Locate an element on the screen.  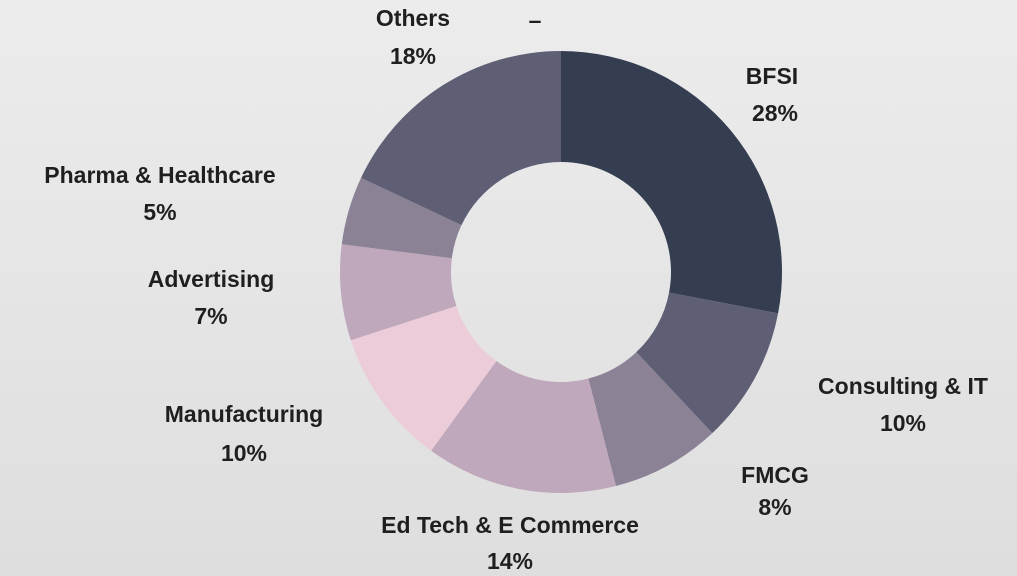
slice-value-label: 7% is located at coordinates (210, 316).